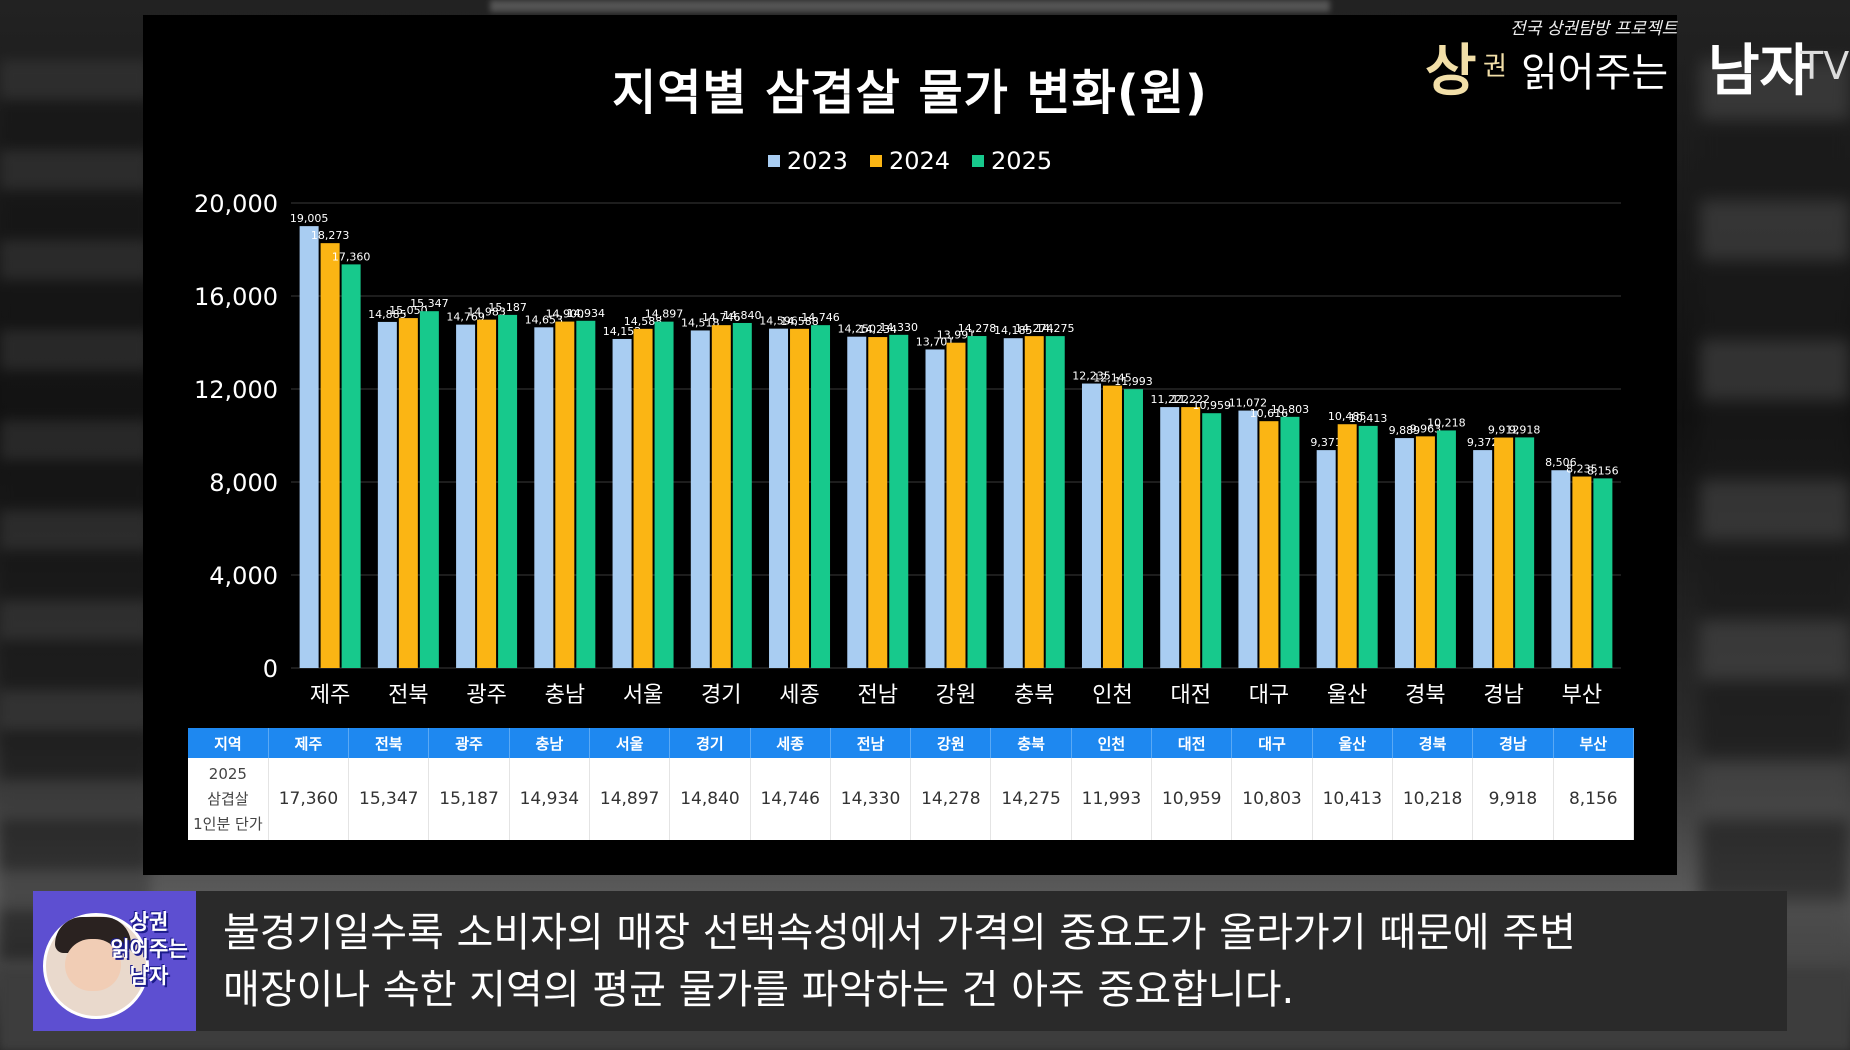  Describe the element at coordinates (1405, 430) in the screenshot. I see `data-label: 9,889` at that location.